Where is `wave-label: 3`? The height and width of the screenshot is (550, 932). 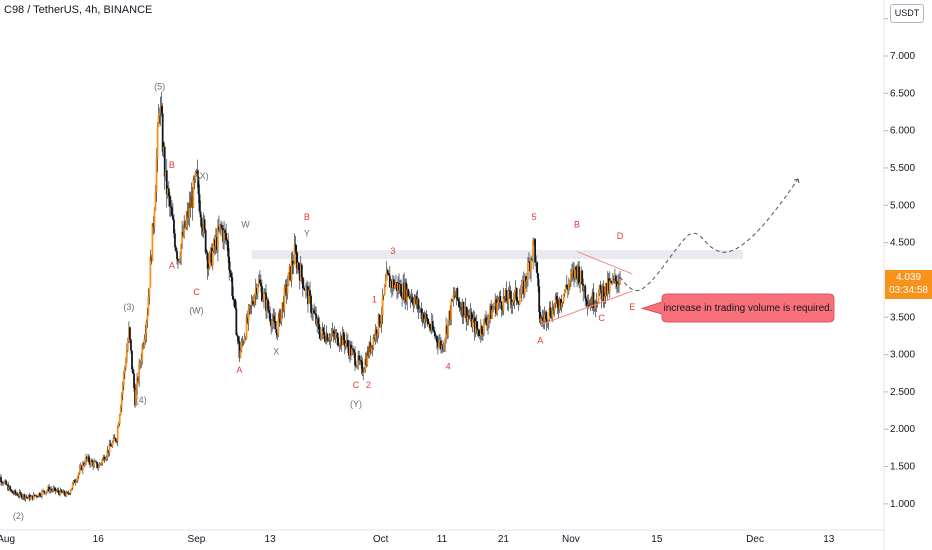 wave-label: 3 is located at coordinates (392, 251).